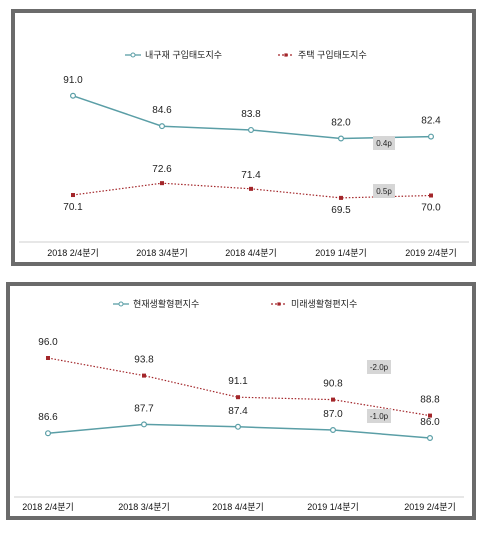 This screenshot has height=538, width=485. I want to click on data-label: 91.0, so click(73, 80).